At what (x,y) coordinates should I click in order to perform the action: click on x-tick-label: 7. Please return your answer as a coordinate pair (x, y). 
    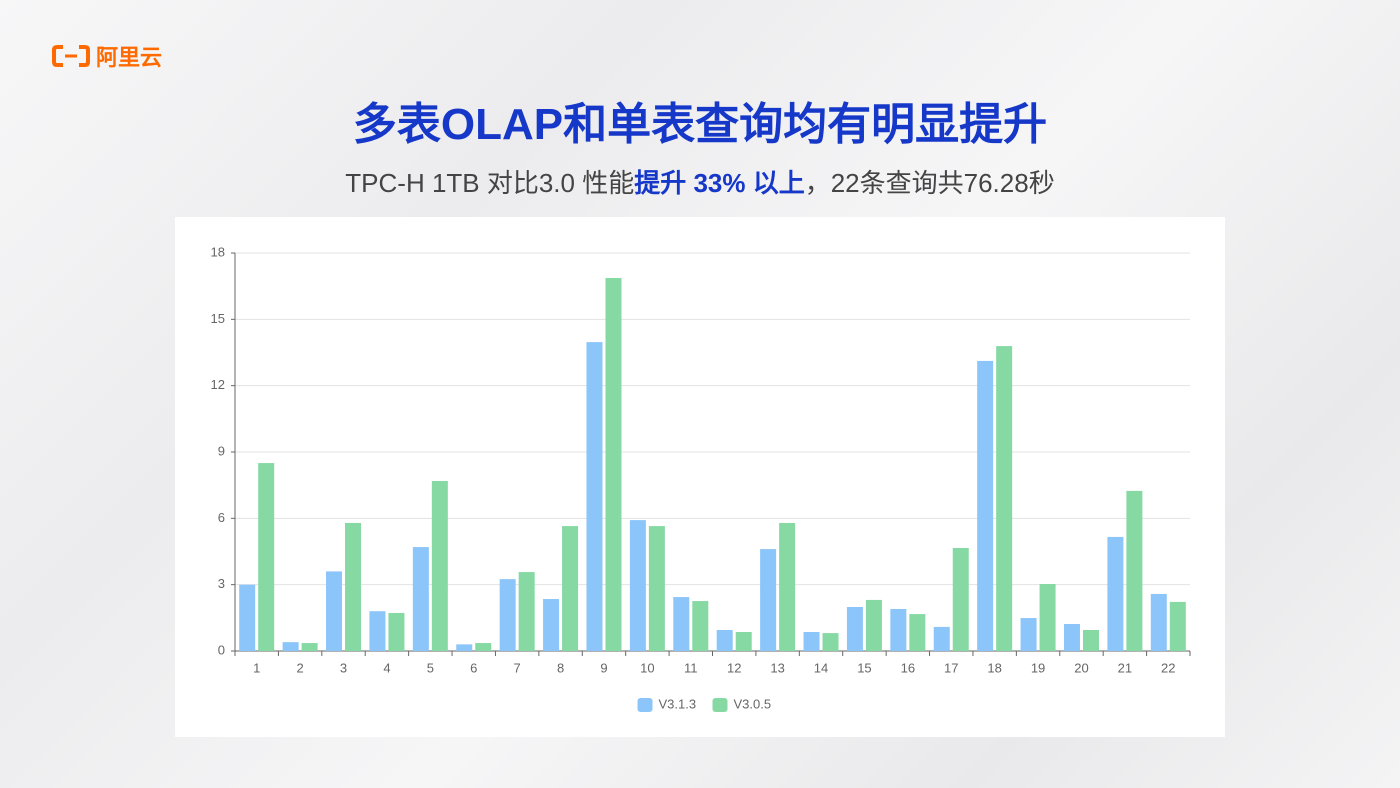
    Looking at the image, I should click on (517, 667).